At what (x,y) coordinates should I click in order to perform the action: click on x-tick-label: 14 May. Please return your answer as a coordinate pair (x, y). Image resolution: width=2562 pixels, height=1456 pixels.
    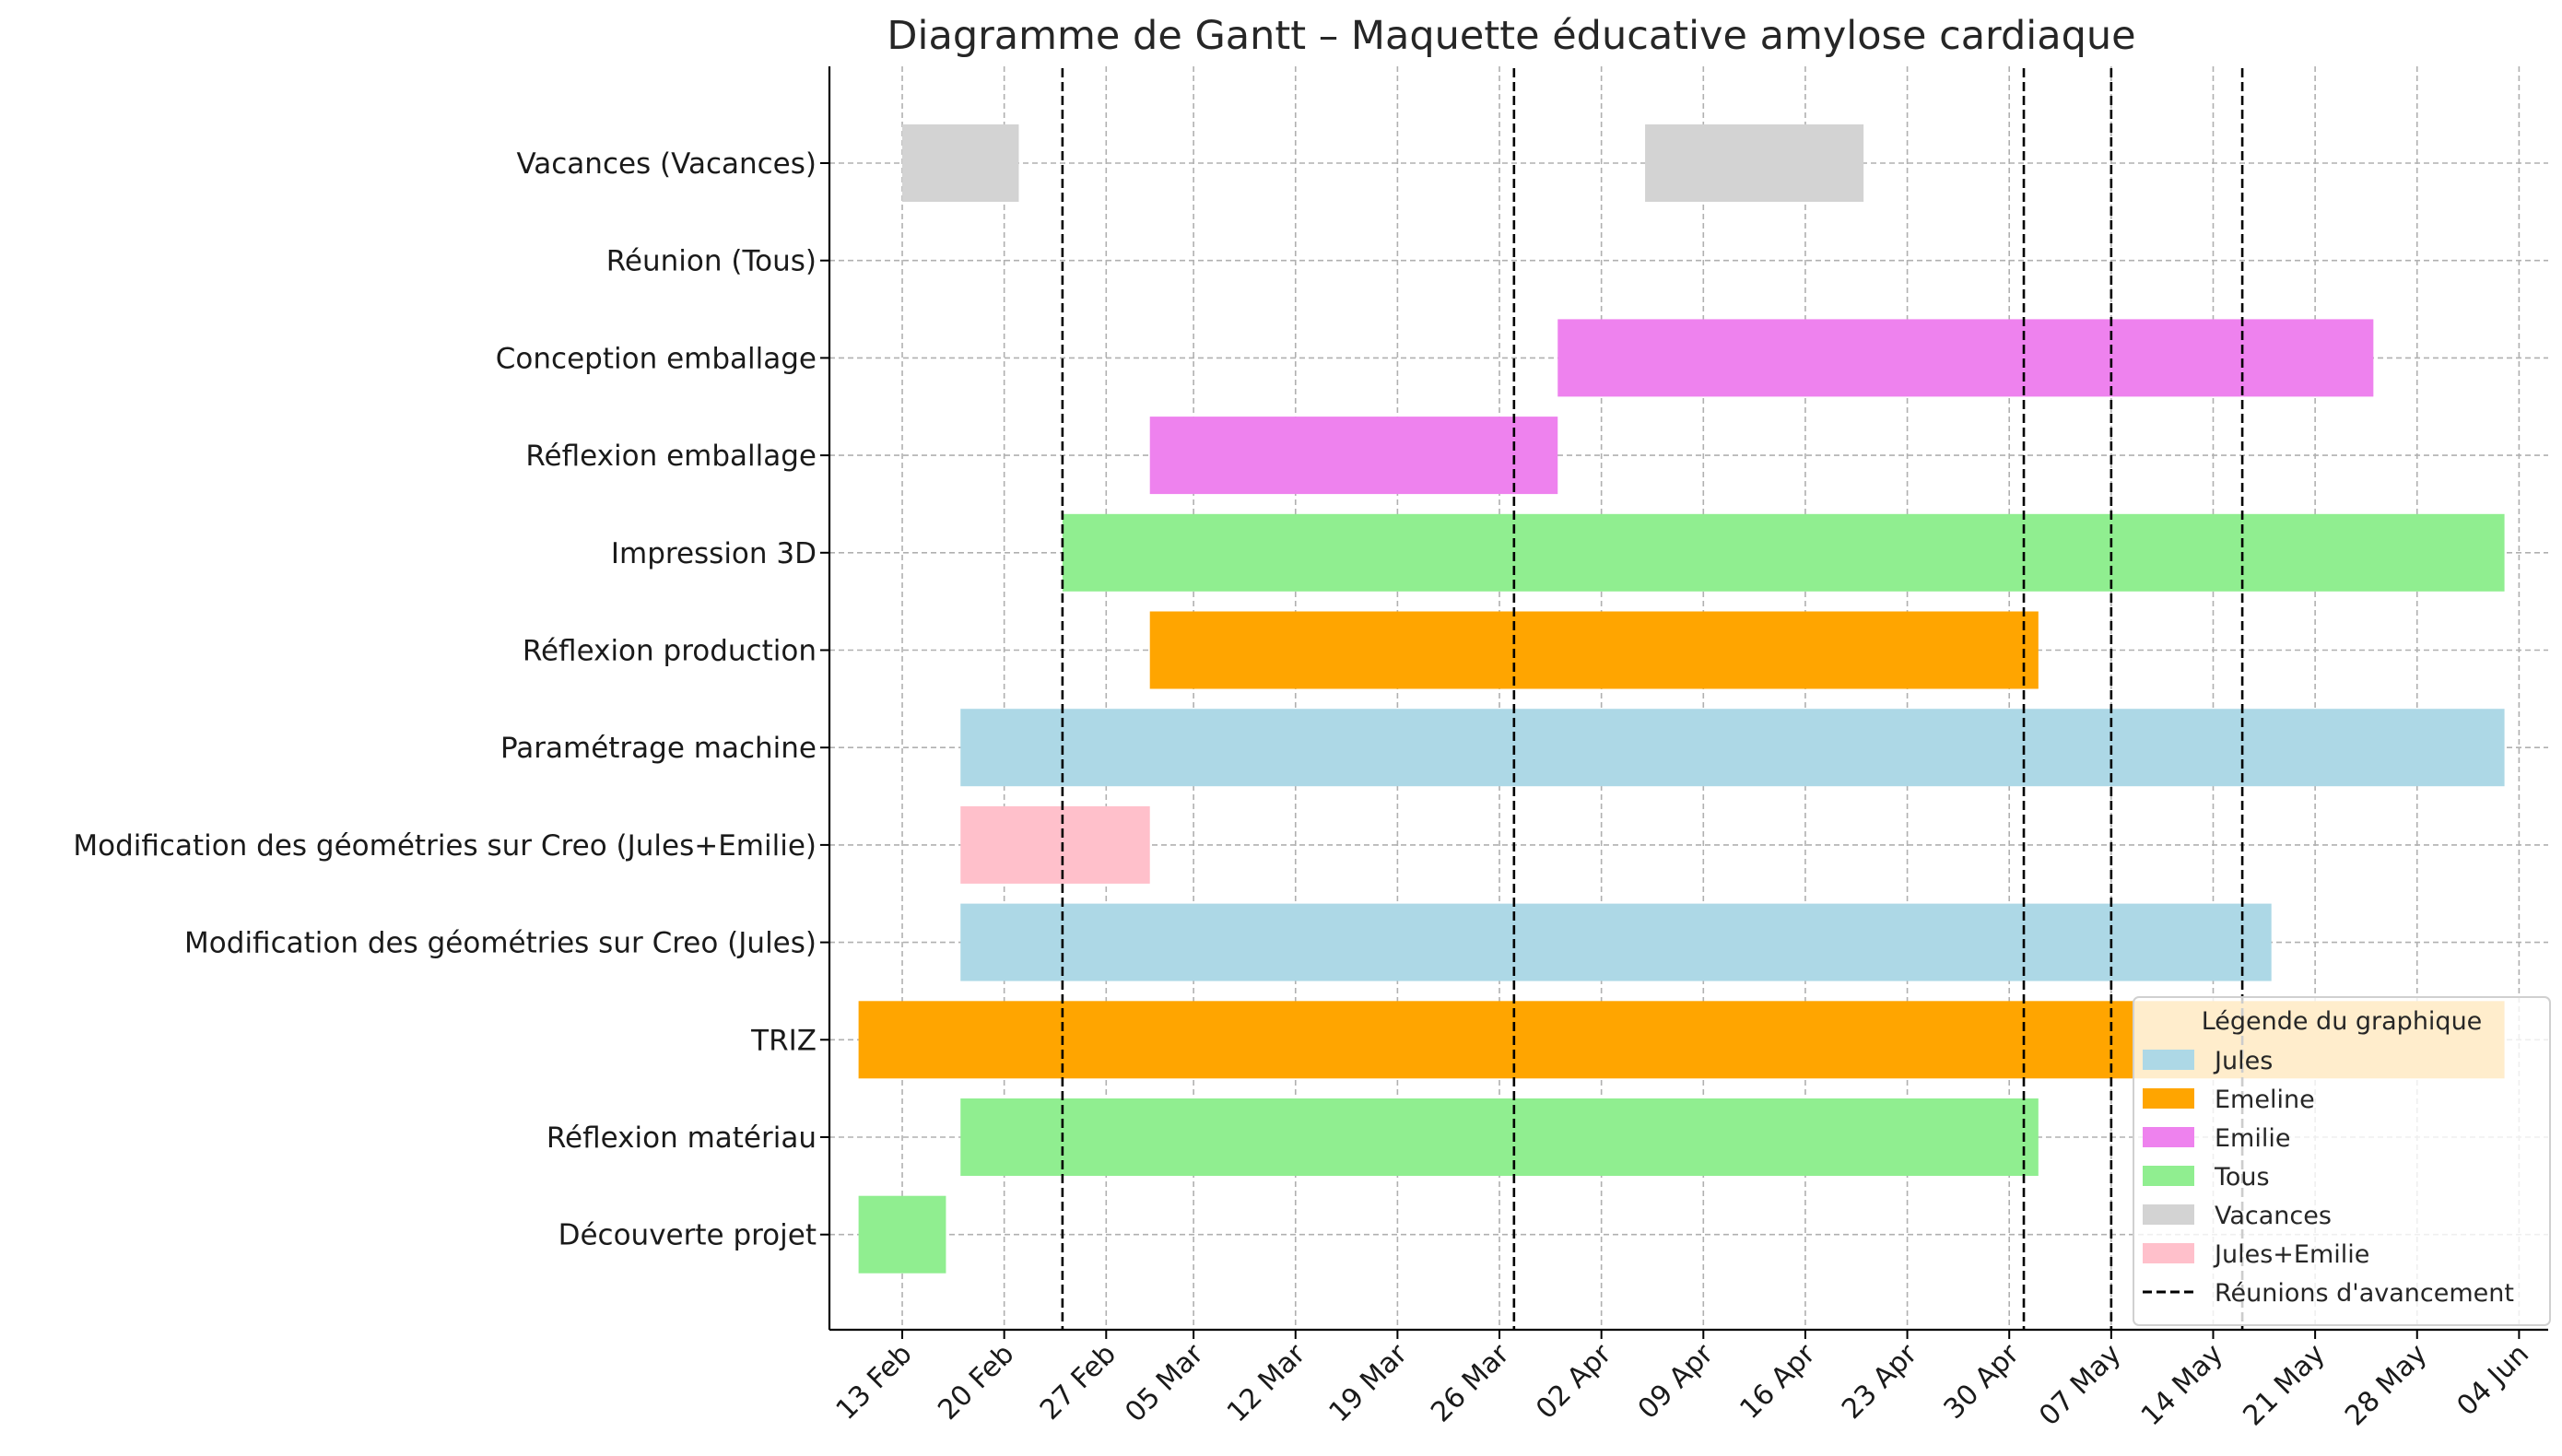
    Looking at the image, I should click on (2182, 1385).